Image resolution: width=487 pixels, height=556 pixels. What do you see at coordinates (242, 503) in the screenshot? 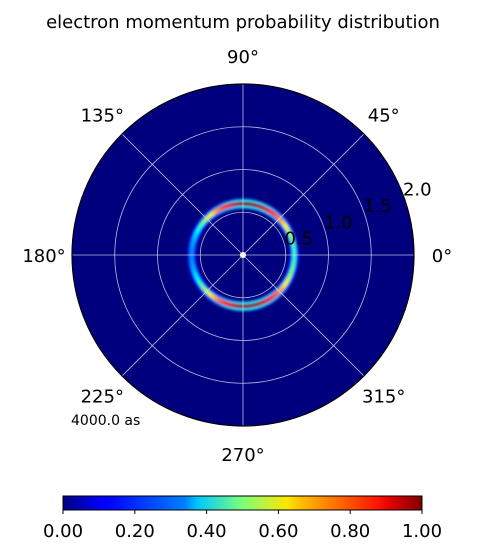
I see `colorbar-gradient` at bounding box center [242, 503].